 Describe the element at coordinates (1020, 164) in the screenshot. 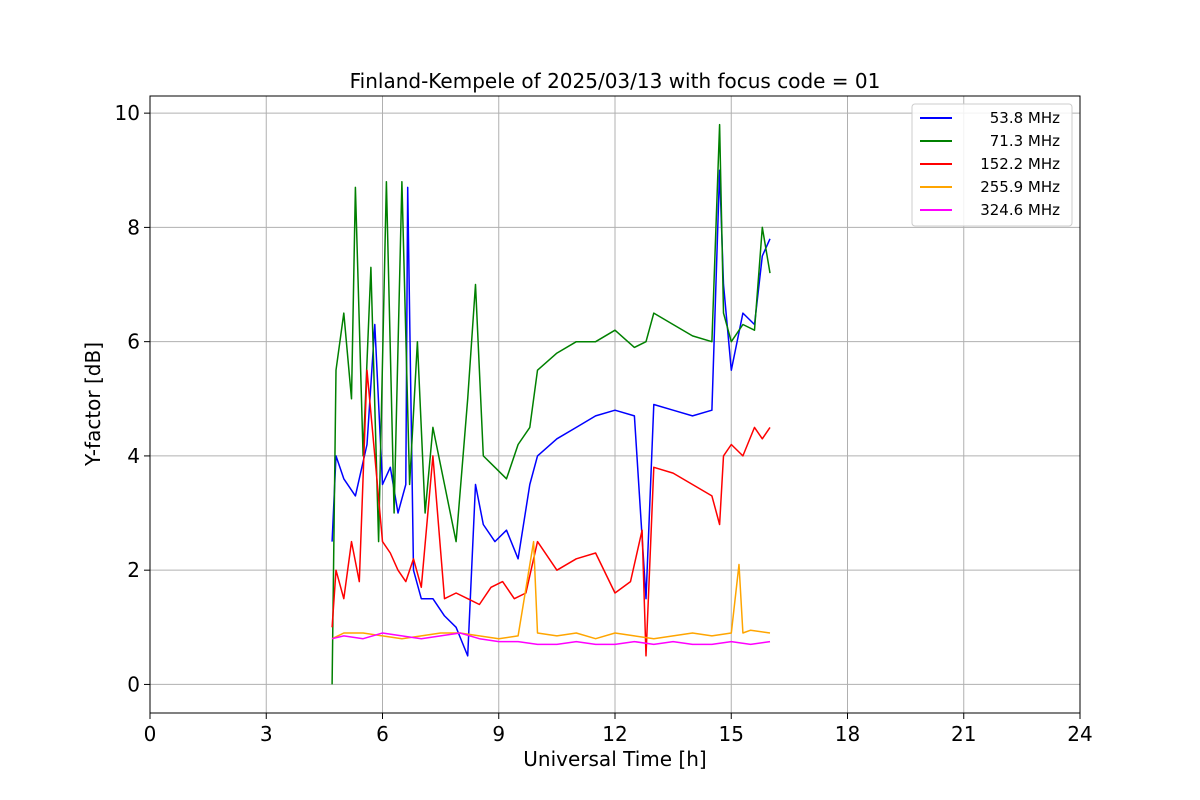

I see `legend-entry-label: 152.2 MHz` at that location.